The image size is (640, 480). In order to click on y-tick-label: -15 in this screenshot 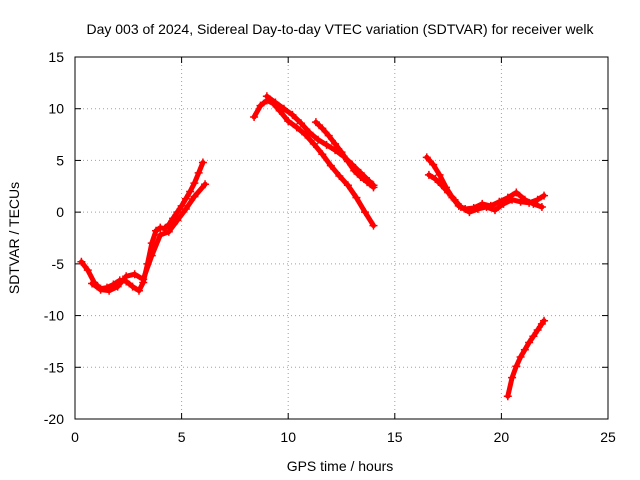, I will do `click(54, 367)`.